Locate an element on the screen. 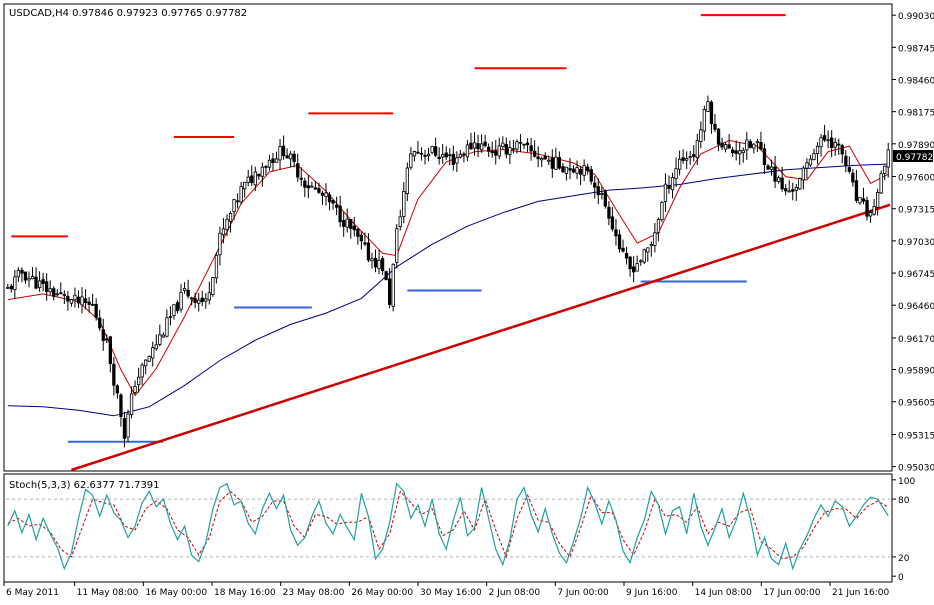 The width and height of the screenshot is (934, 605). price-tick-label: 0.98175 is located at coordinates (916, 114).